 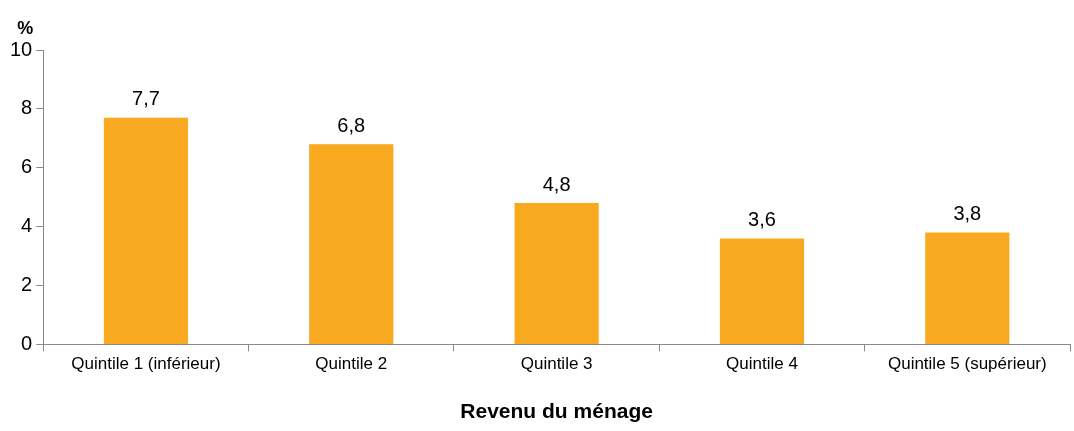 What do you see at coordinates (762, 218) in the screenshot?
I see `data-label: 3,6` at bounding box center [762, 218].